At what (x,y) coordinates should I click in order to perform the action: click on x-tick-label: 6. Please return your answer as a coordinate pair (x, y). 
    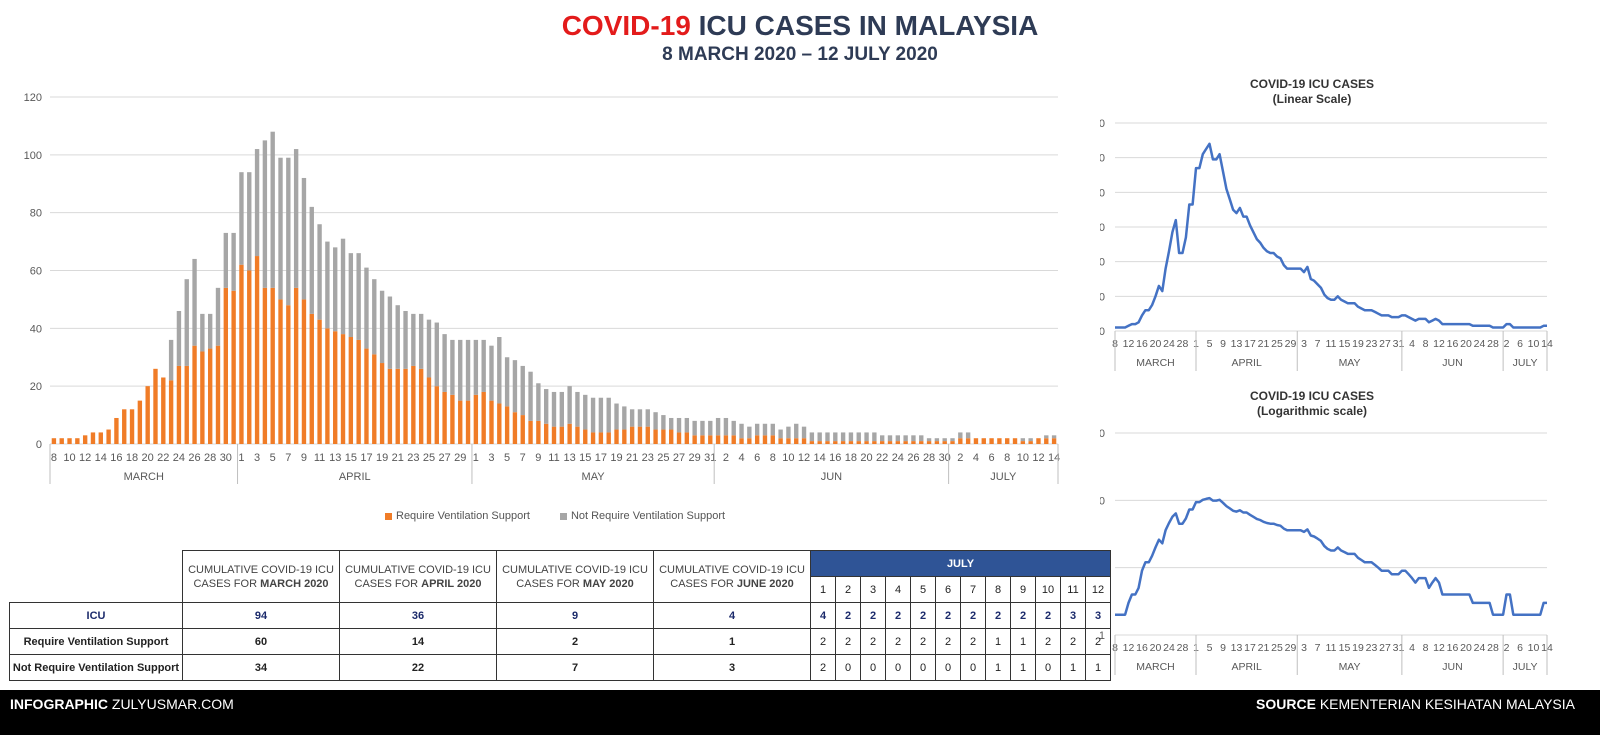
    Looking at the image, I should click on (1520, 648).